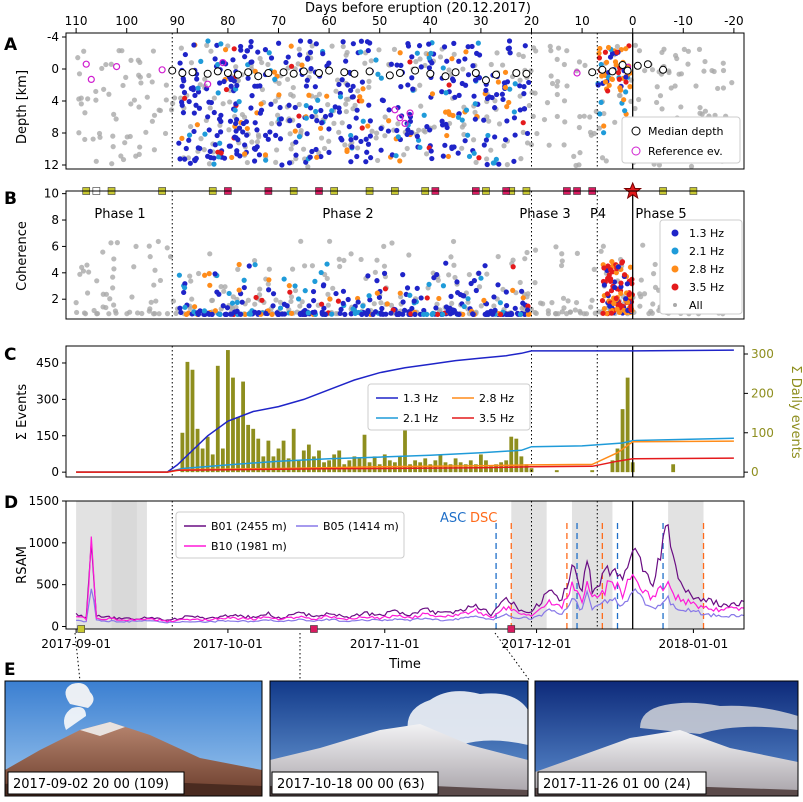 This screenshot has height=802, width=803. I want to click on legend-28hz-label: 2.8 Hz, so click(706, 269).